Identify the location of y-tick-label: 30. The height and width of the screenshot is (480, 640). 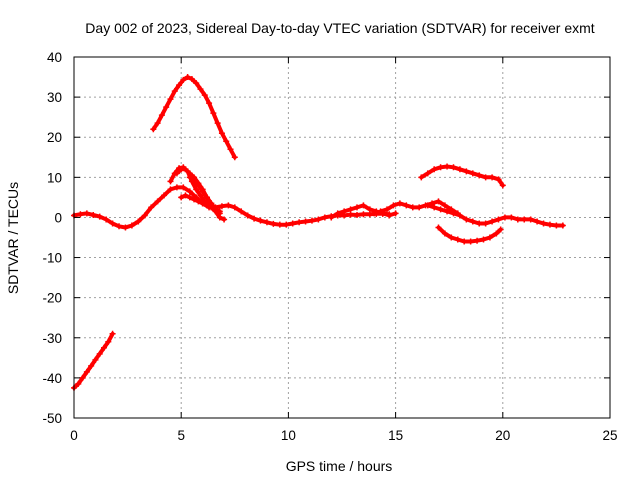
(54, 97).